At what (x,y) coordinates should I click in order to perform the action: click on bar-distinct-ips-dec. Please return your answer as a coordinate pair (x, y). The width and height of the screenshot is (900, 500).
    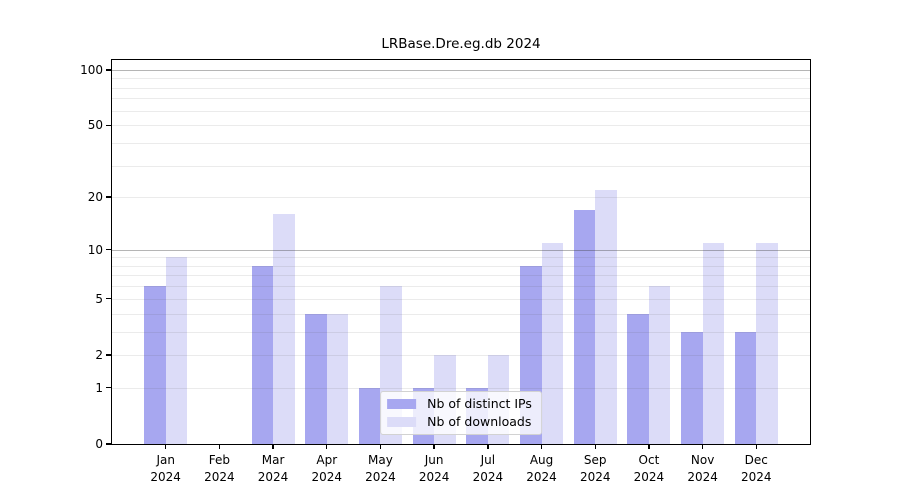
    Looking at the image, I should click on (745, 387).